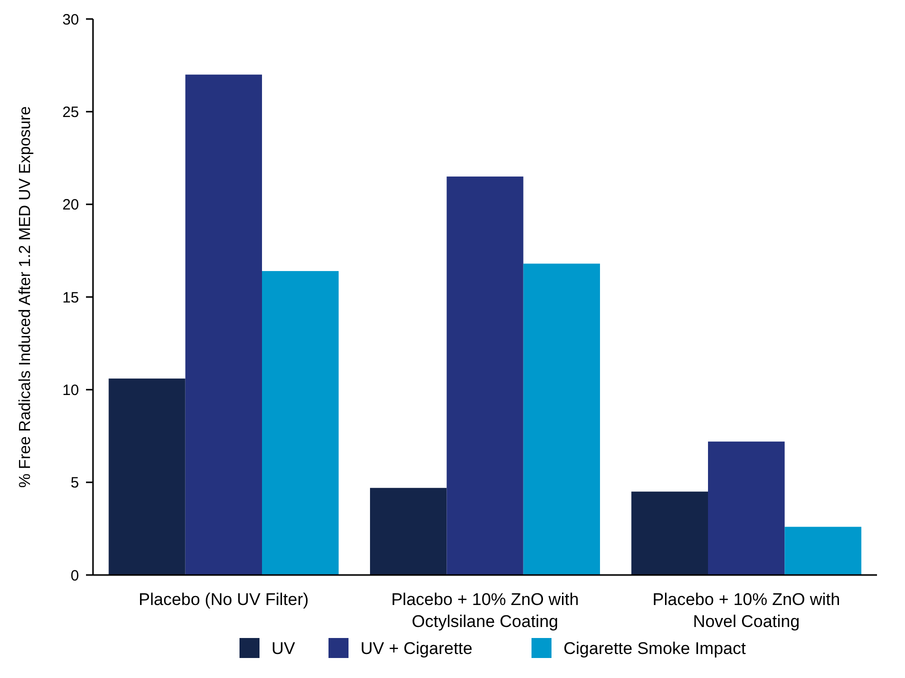 Image resolution: width=905 pixels, height=678 pixels. Describe the element at coordinates (746, 610) in the screenshot. I see `x-tick-label: Placebo + 10% ZnO with Novel Coating` at that location.